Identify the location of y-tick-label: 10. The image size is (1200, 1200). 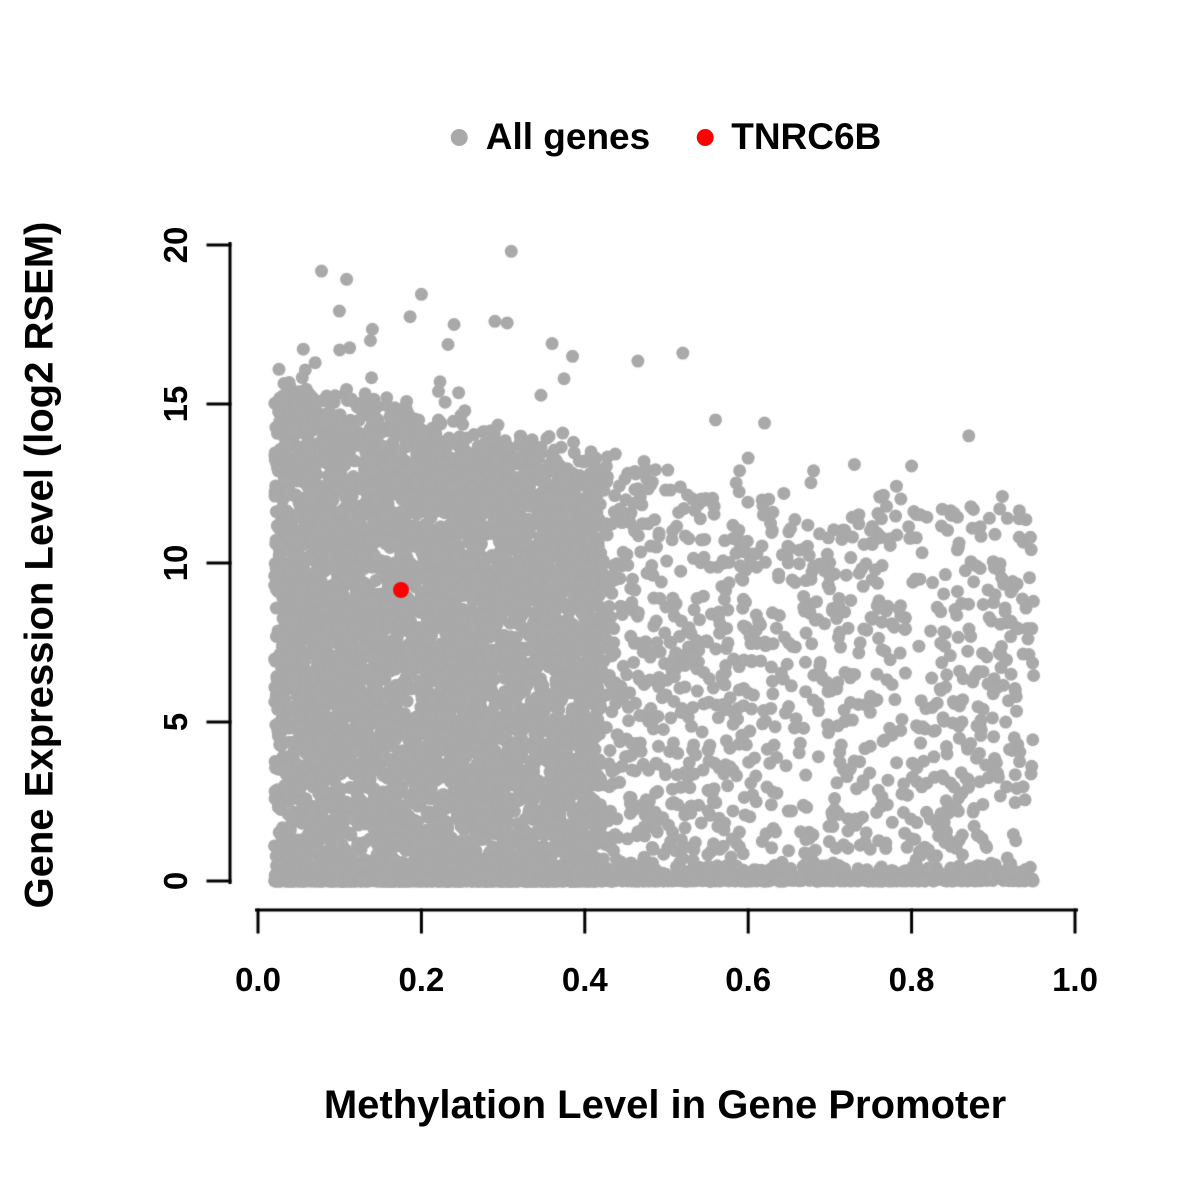
(175, 563).